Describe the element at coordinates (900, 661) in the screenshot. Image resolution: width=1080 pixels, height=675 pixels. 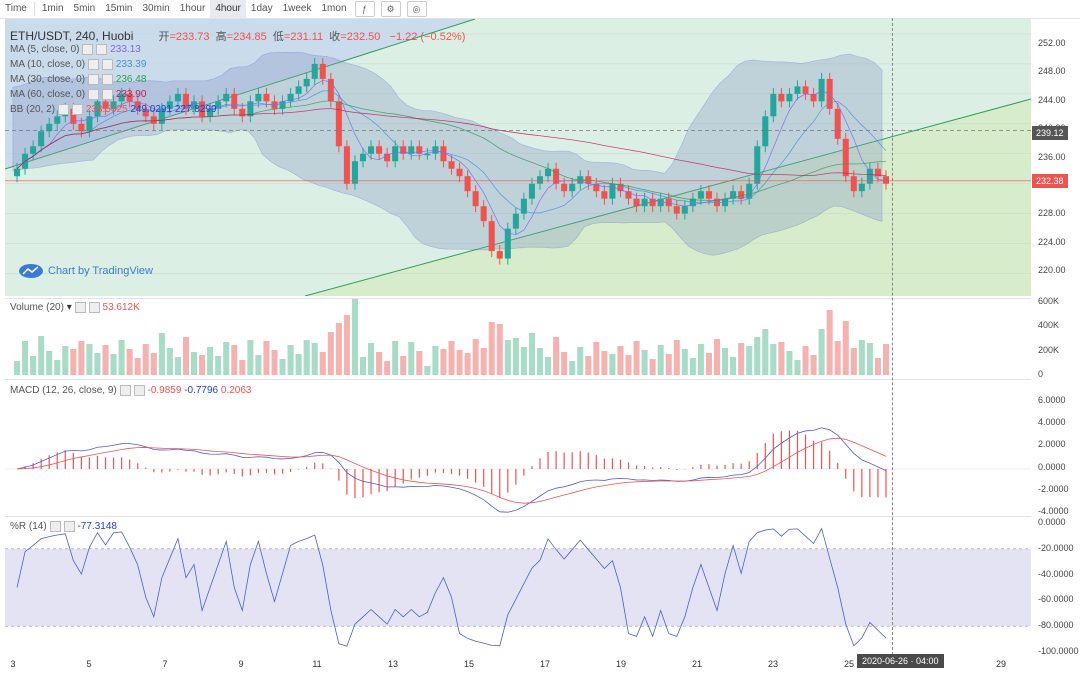
I see `cursor-date-label: 2020-06-26 · 04:00` at that location.